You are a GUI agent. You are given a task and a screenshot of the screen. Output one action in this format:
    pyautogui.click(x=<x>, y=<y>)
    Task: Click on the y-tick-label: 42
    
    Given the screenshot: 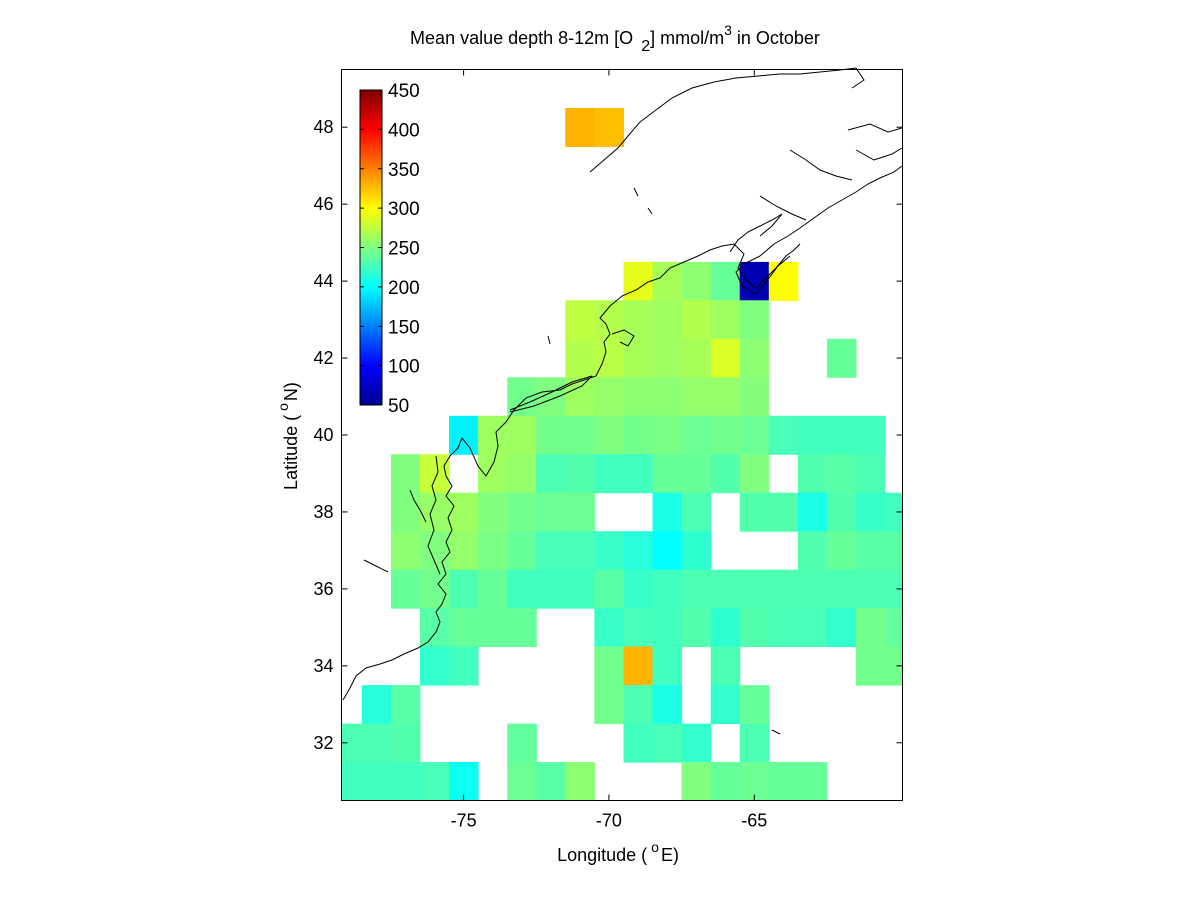 What is the action you would take?
    pyautogui.click(x=323, y=358)
    